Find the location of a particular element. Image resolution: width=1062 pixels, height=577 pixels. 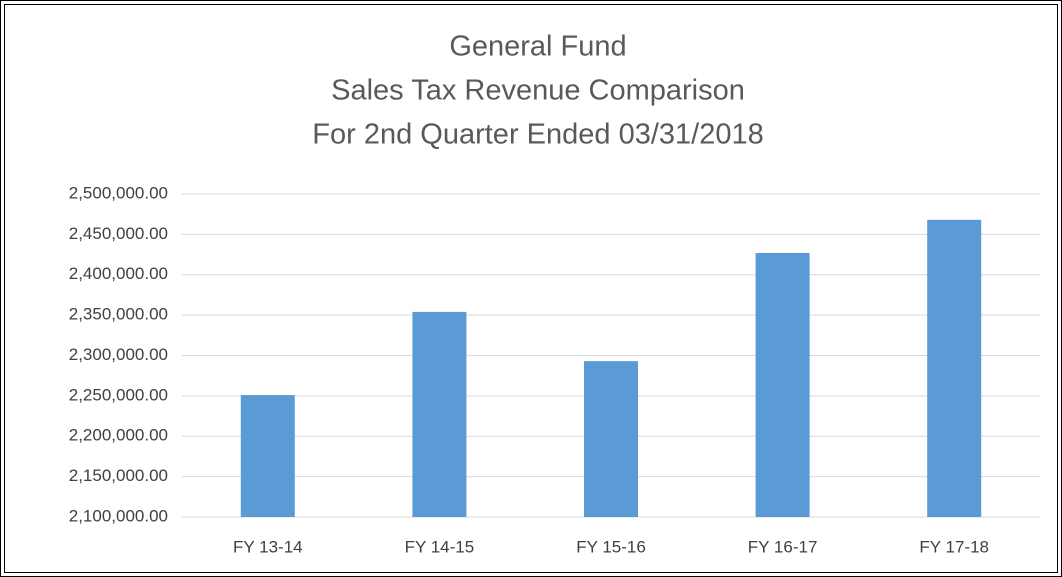

chart-title: For 2nd Quarter Ended 03/31/2018 is located at coordinates (537, 135).